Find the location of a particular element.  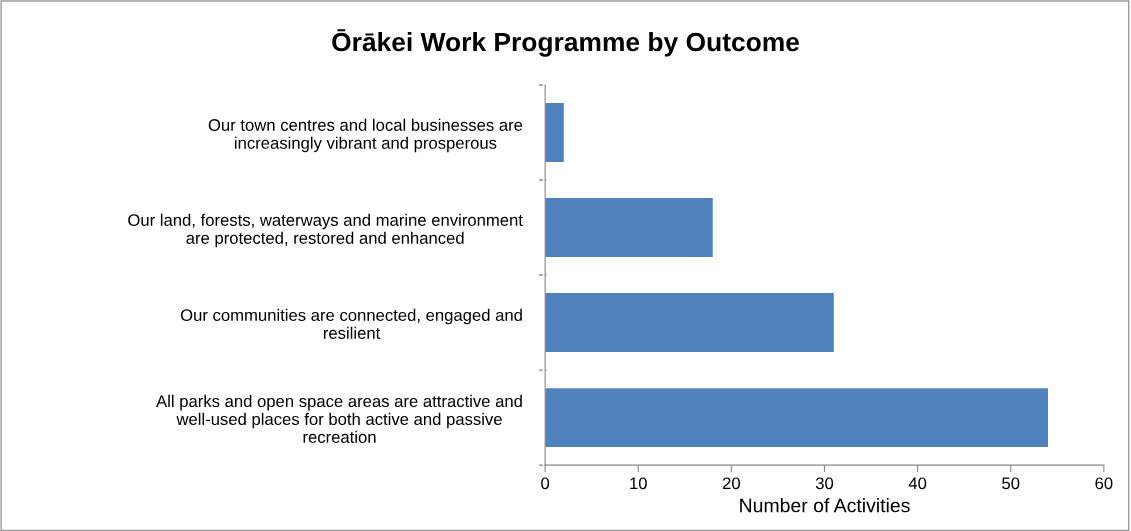

chart-title: Ōrākei Work Programme by Outcome is located at coordinates (566, 43).